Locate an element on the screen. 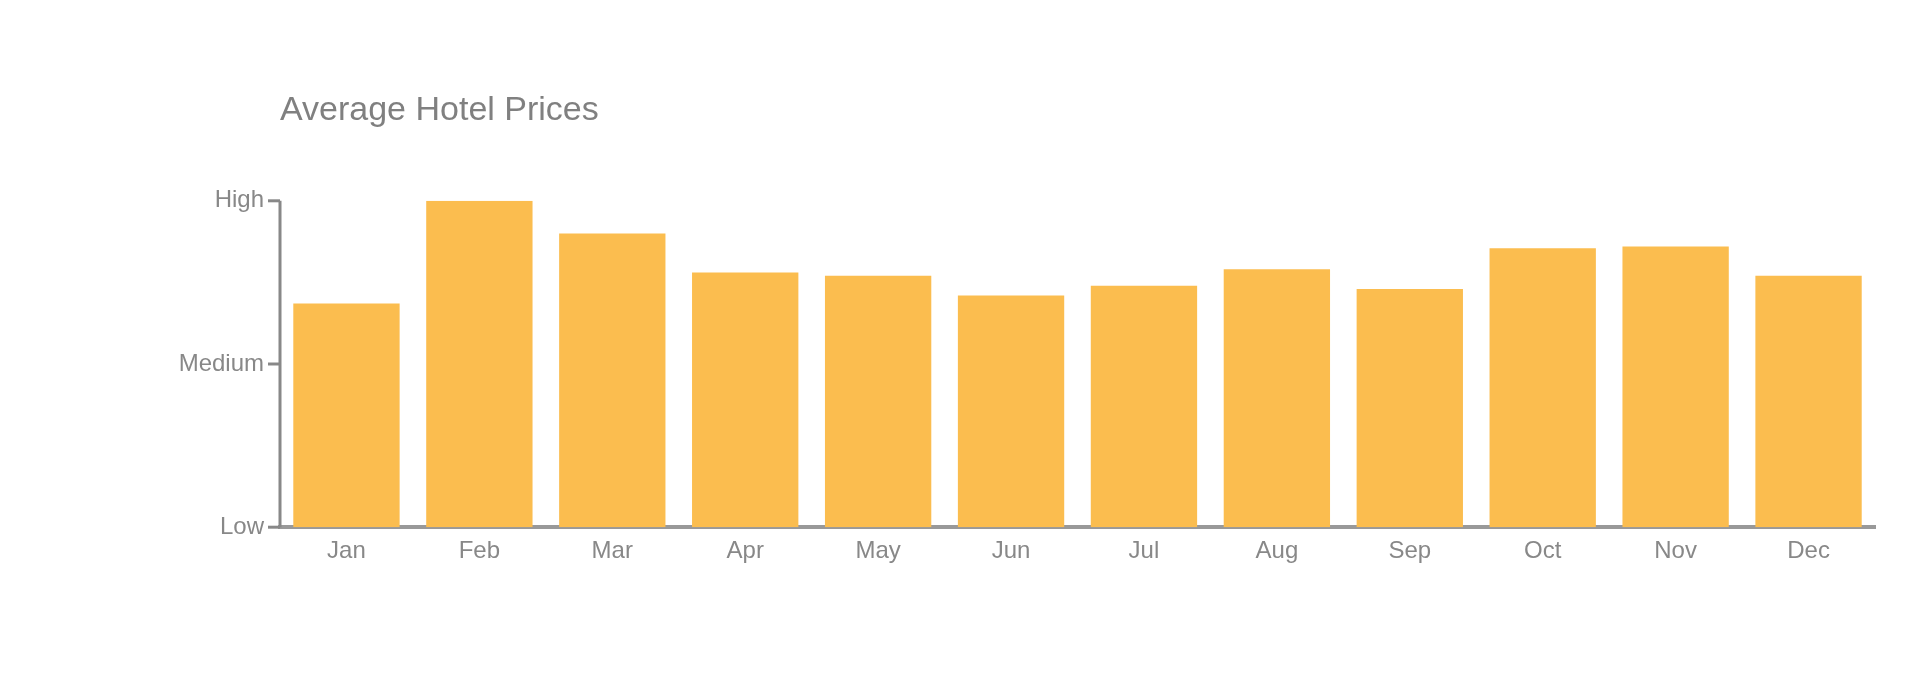 The image size is (1920, 686). x-tick-label: Jun is located at coordinates (1011, 550).